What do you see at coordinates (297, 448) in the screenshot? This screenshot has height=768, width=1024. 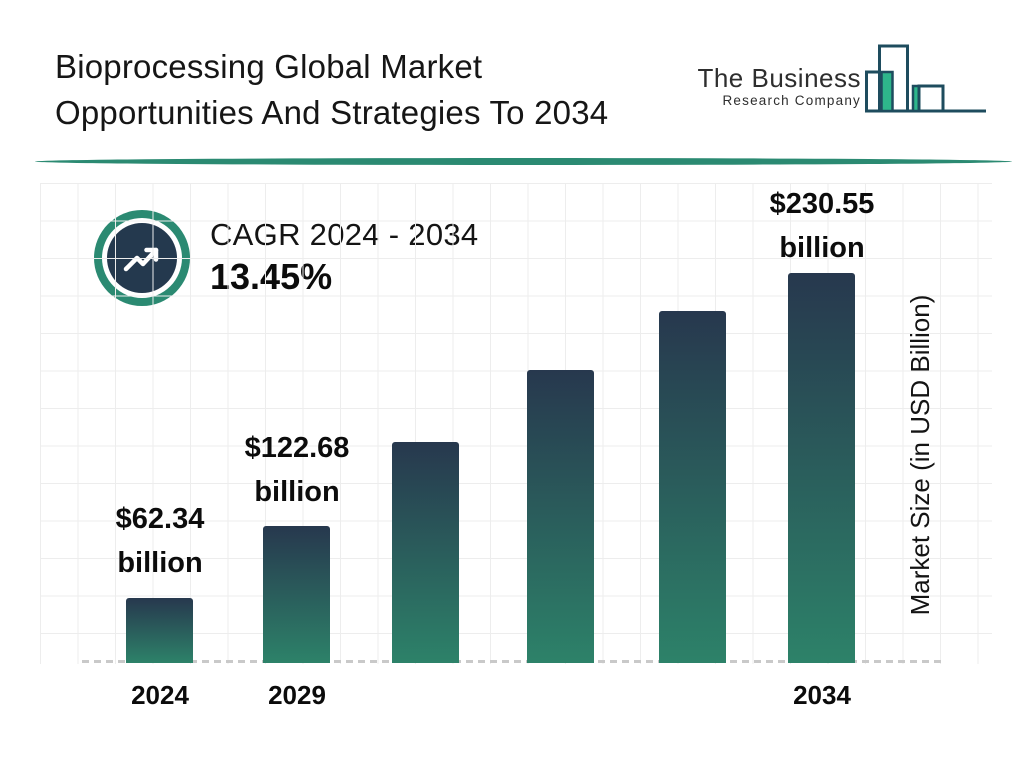 I see `value-label-2029-amount: $122.68` at bounding box center [297, 448].